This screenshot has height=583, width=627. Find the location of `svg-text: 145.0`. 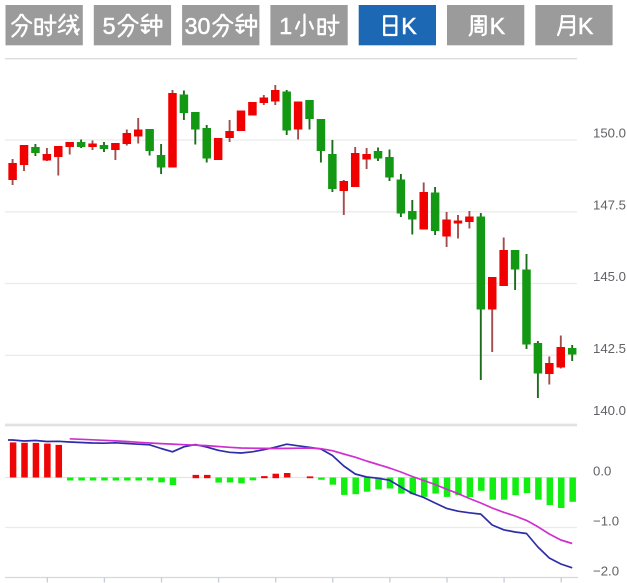

svg-text: 145.0 is located at coordinates (609, 276).